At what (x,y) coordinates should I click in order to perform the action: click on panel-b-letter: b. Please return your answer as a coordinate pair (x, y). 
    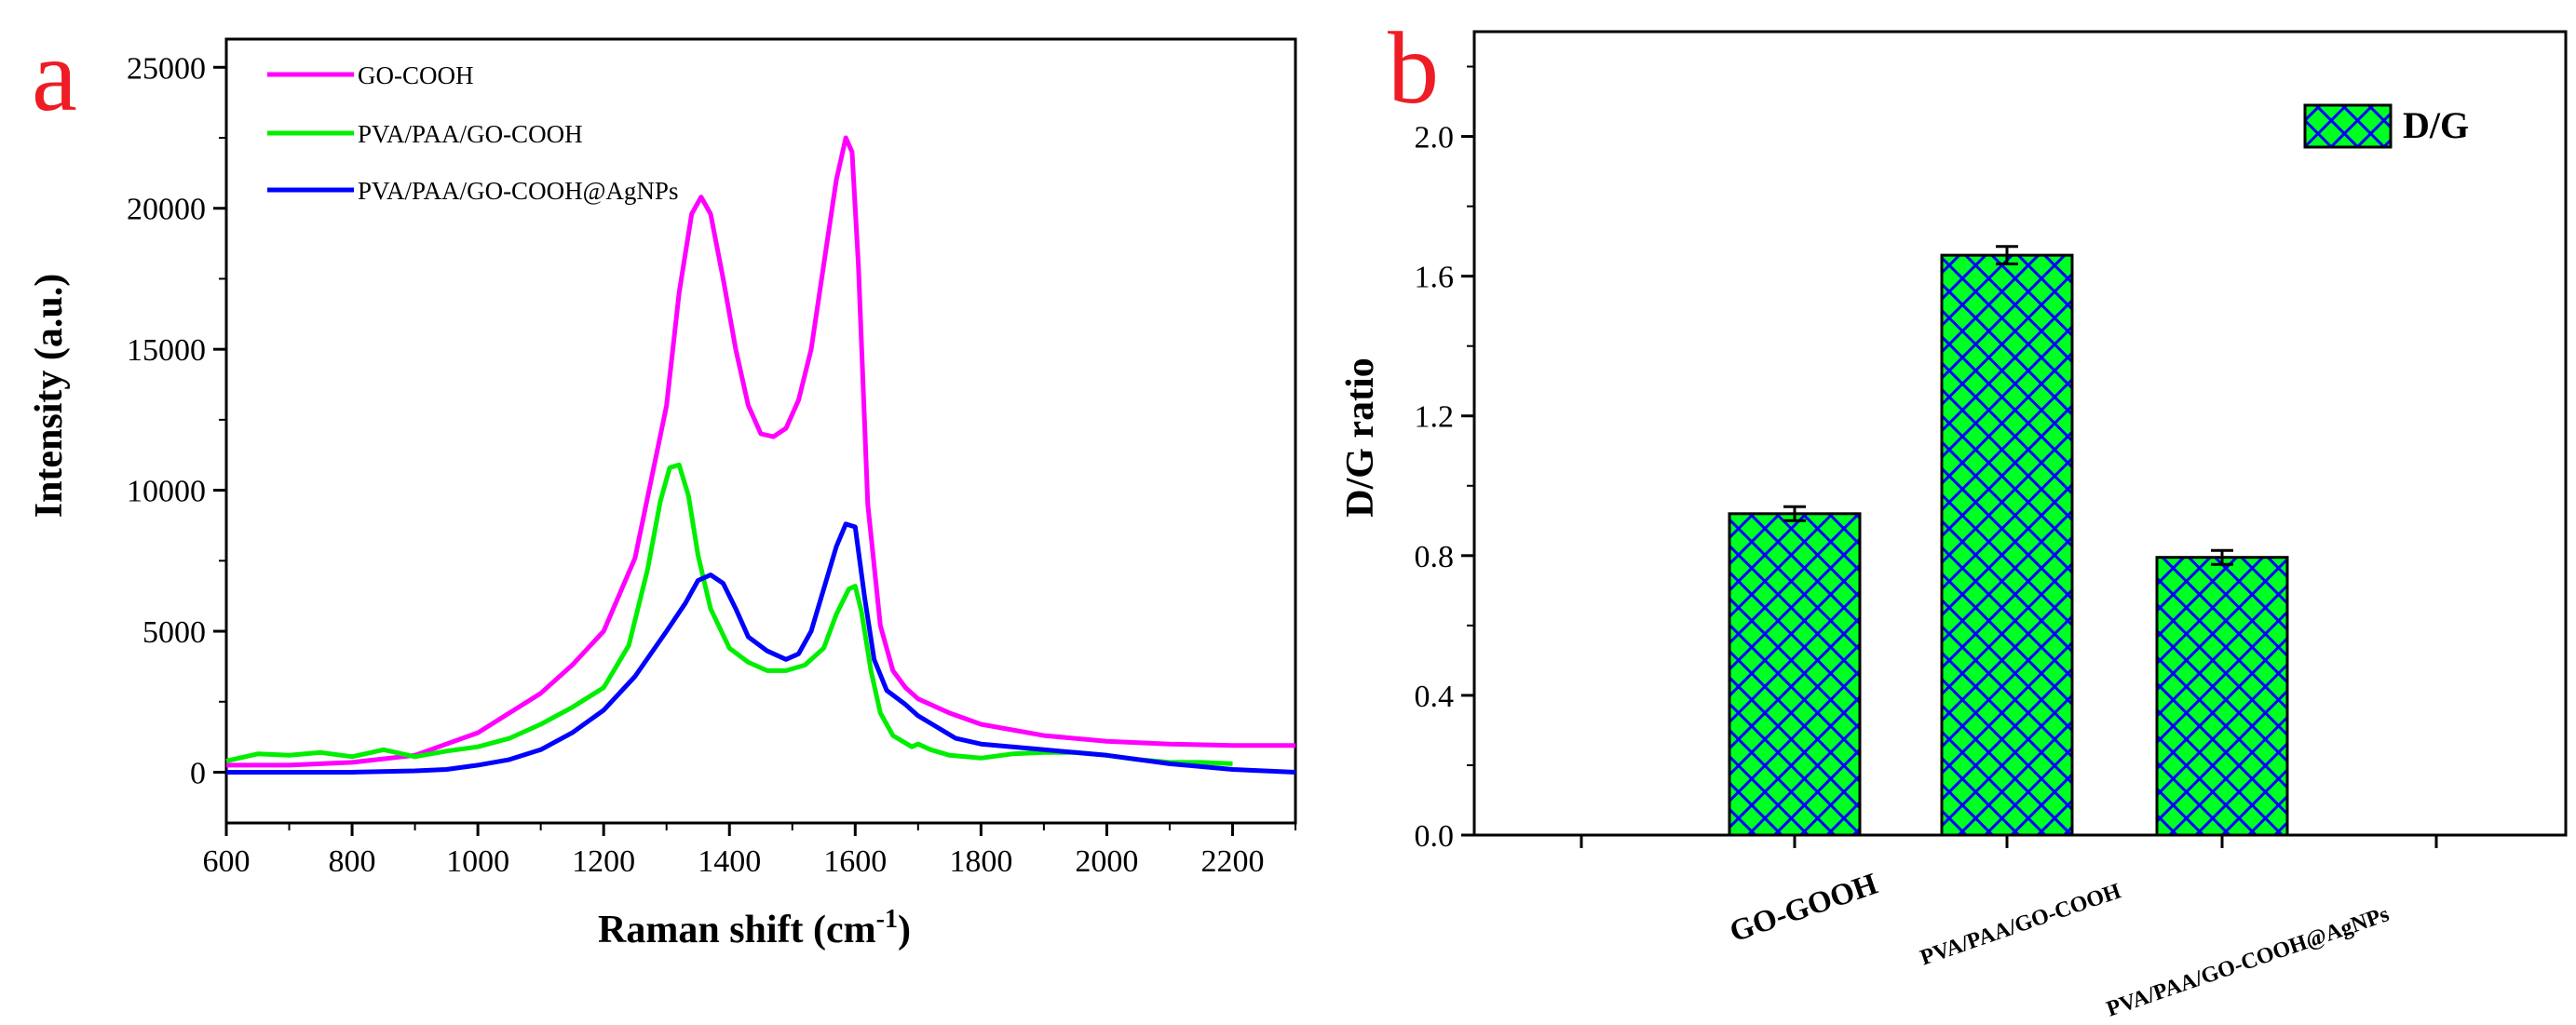
    Looking at the image, I should click on (1413, 68).